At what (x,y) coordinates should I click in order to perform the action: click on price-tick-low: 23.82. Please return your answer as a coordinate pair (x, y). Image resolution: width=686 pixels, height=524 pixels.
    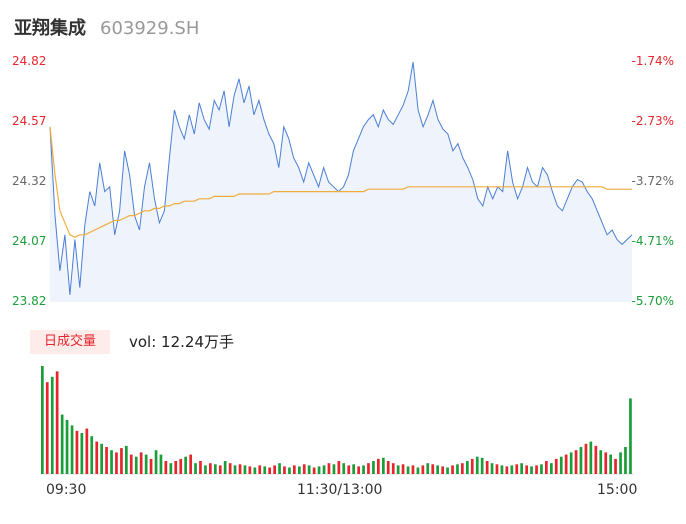
    Looking at the image, I should click on (29, 301).